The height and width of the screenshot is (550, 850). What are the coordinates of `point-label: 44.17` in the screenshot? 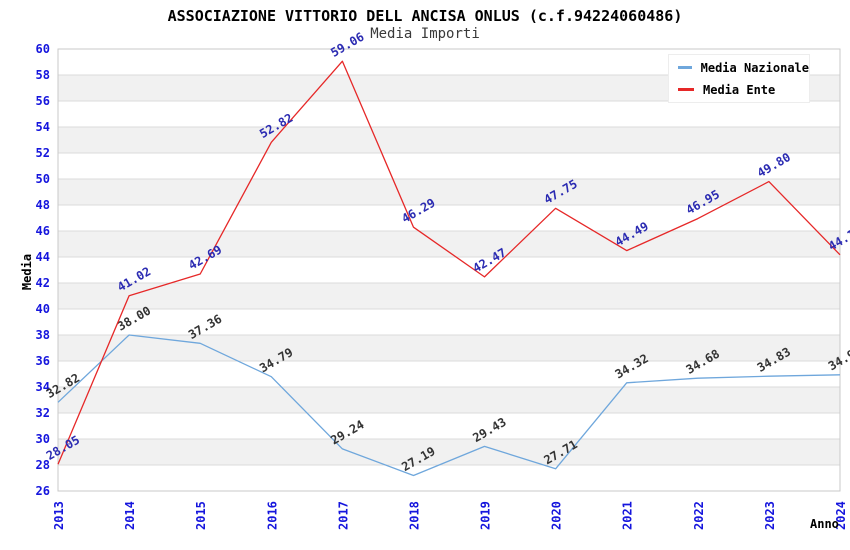 It's located at (838, 238).